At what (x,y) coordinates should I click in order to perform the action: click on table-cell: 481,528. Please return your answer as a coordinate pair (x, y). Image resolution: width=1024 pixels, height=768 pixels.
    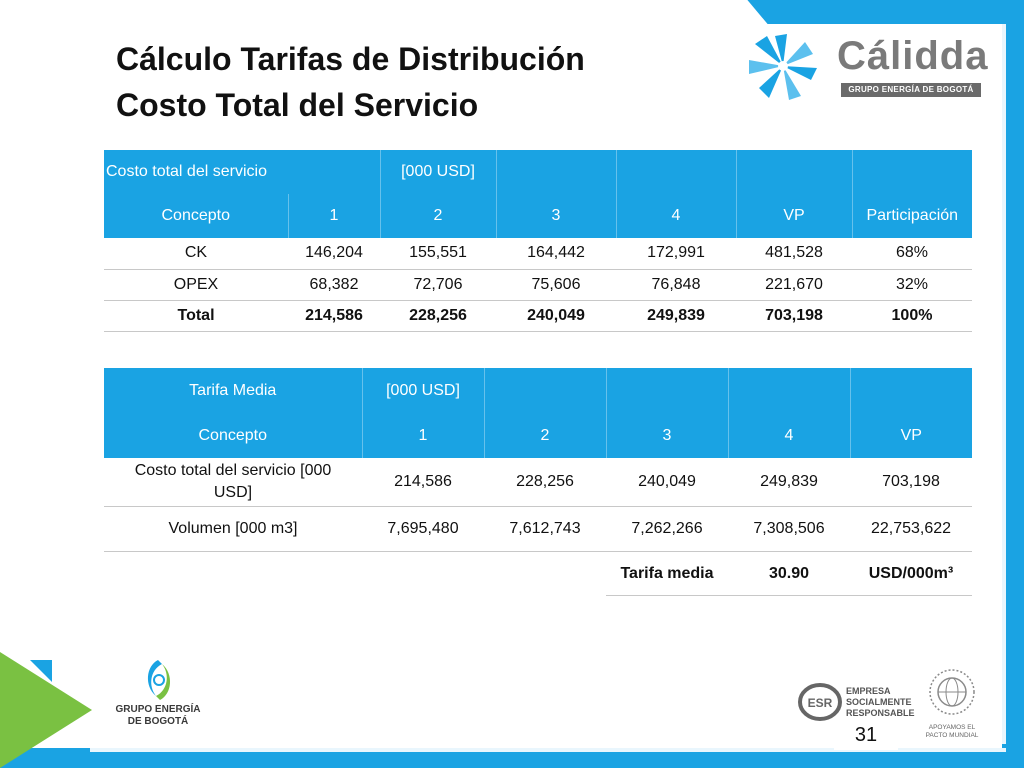
    Looking at the image, I should click on (794, 254).